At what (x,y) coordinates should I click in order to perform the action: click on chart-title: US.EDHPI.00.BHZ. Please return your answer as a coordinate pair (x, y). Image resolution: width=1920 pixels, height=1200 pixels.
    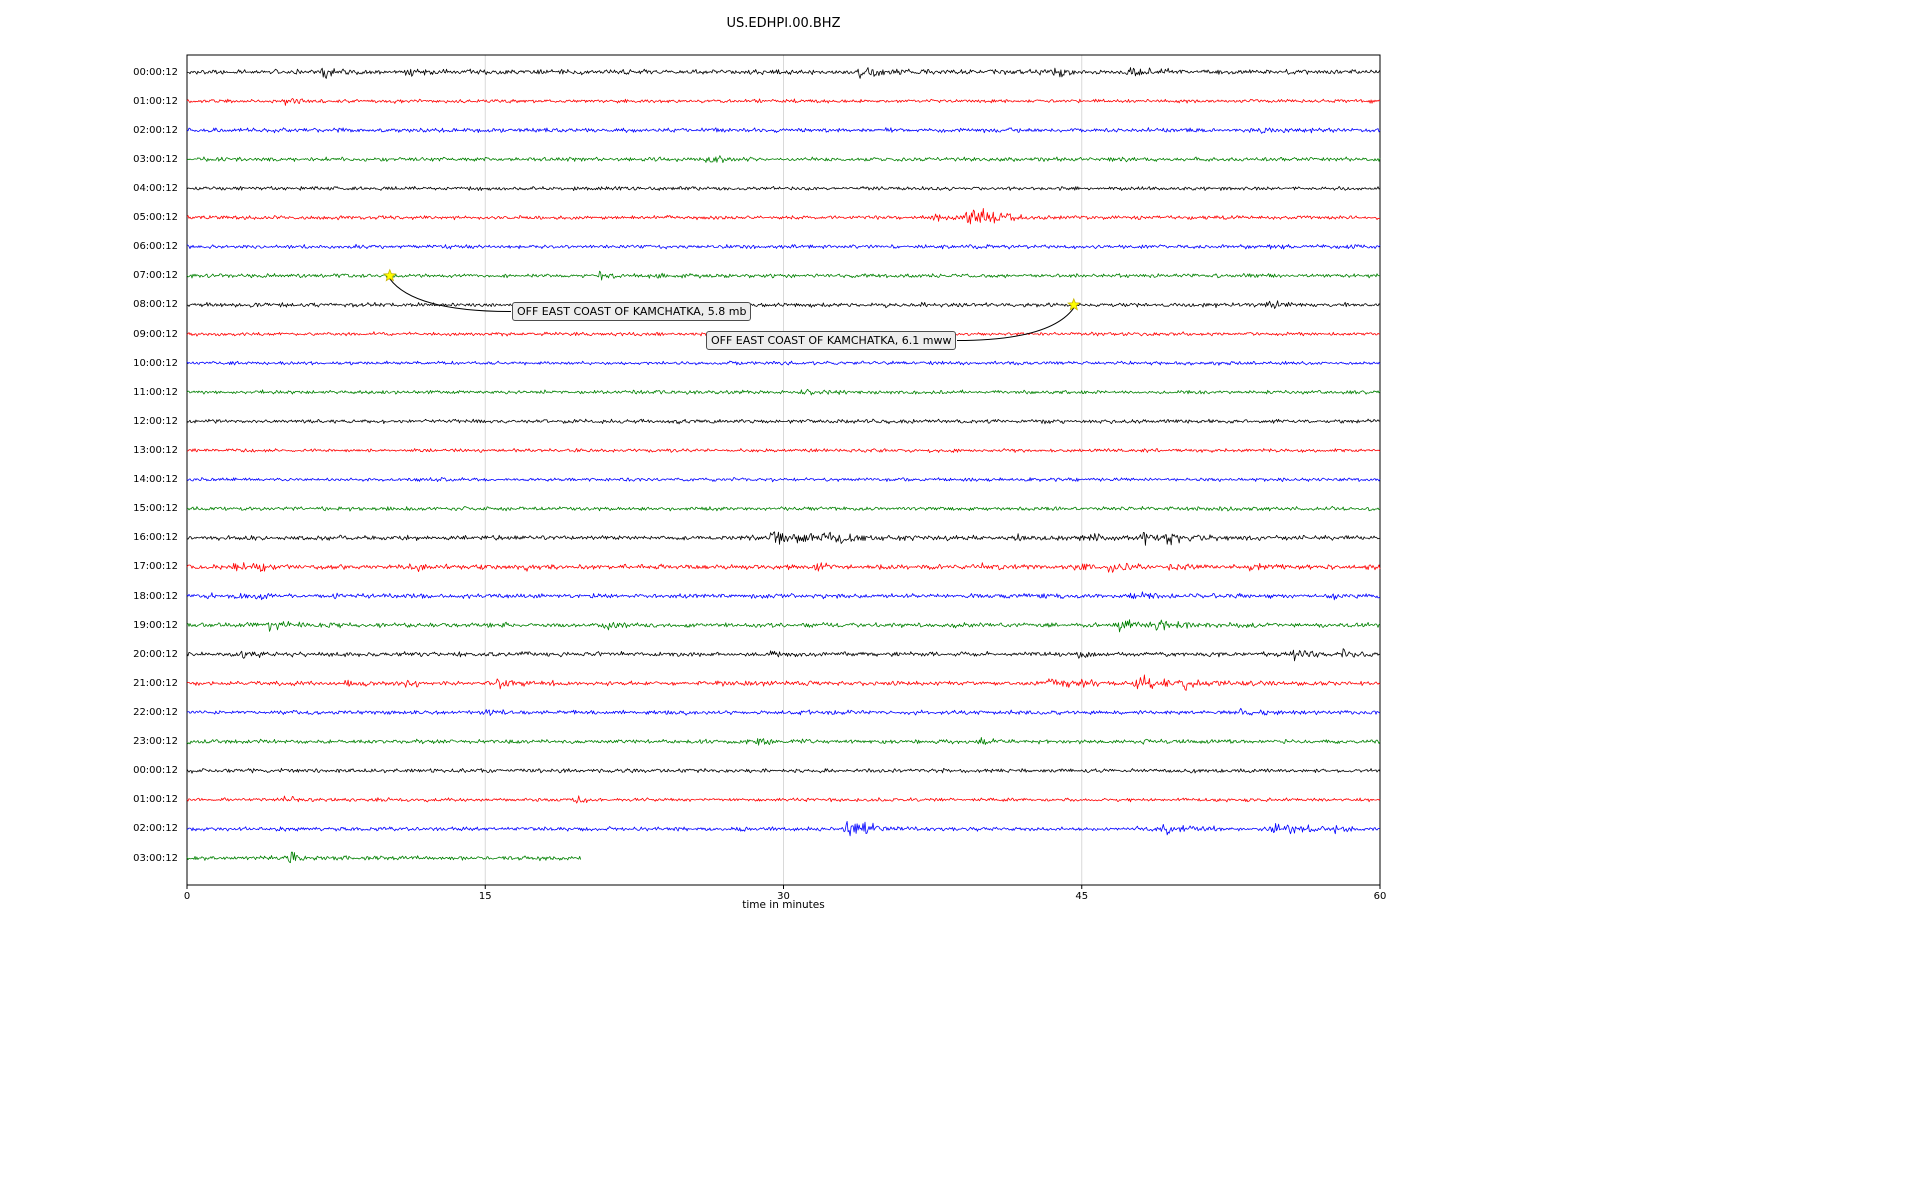
    Looking at the image, I should click on (783, 23).